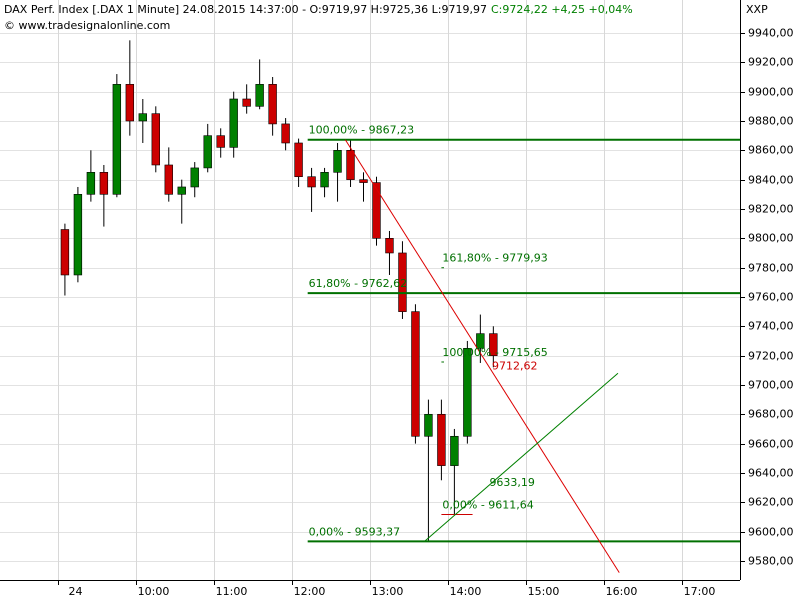  I want to click on y-tick-label: 9880,00, so click(771, 121).